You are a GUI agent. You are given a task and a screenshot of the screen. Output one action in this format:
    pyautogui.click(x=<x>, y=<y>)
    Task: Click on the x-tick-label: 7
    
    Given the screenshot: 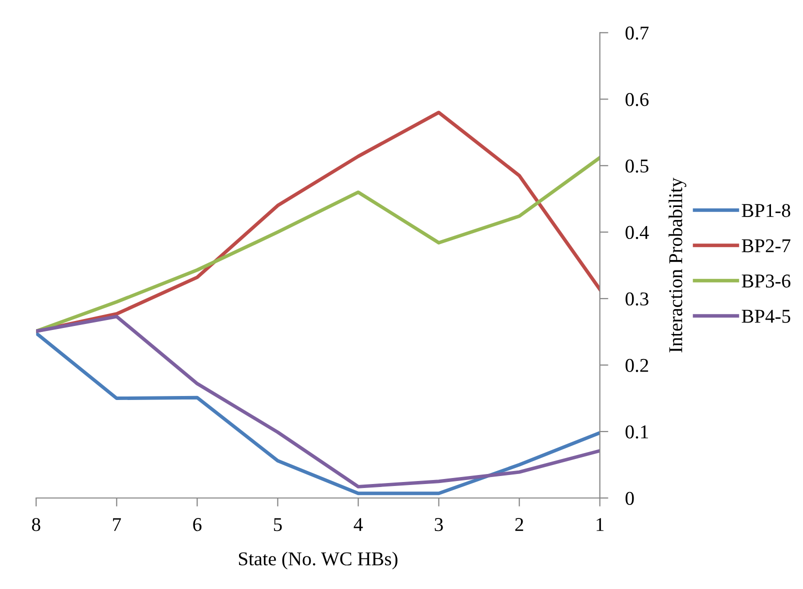 What is the action you would take?
    pyautogui.click(x=117, y=524)
    